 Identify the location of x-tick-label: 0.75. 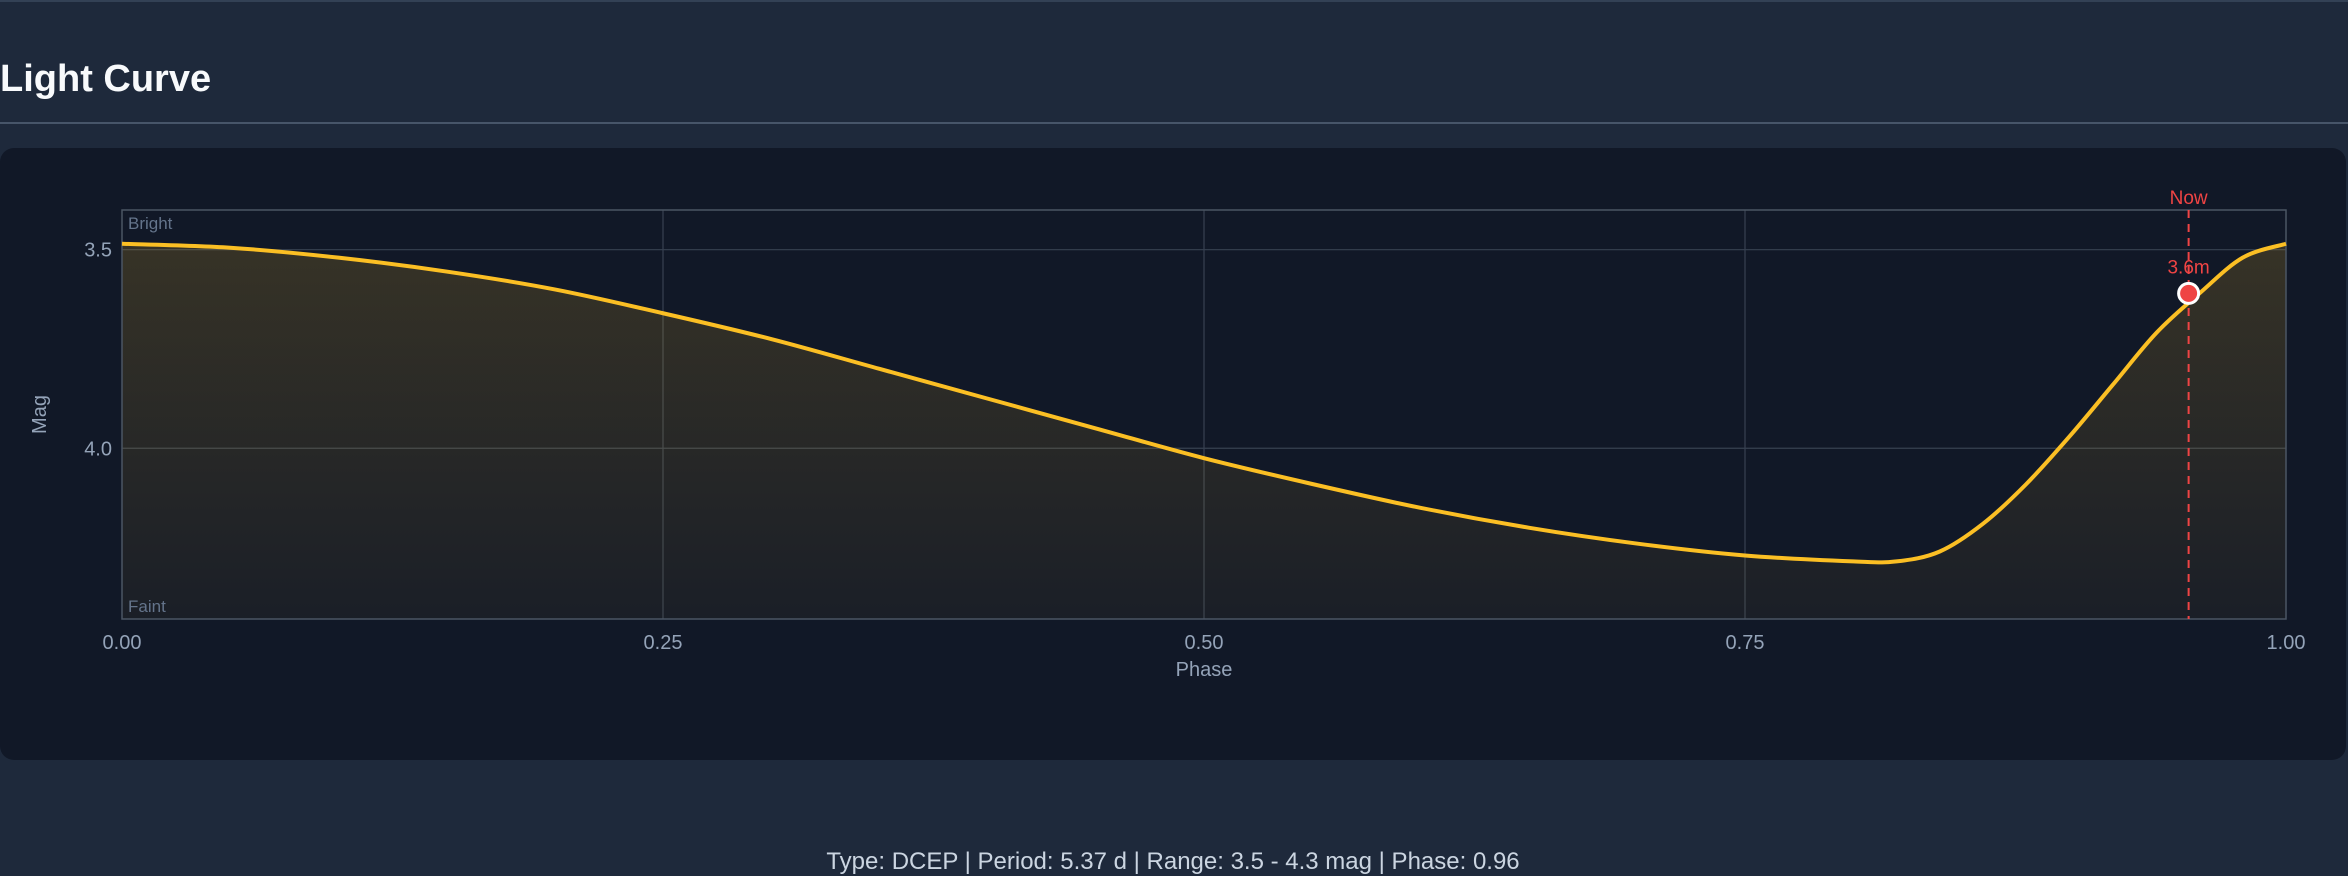
(1745, 643).